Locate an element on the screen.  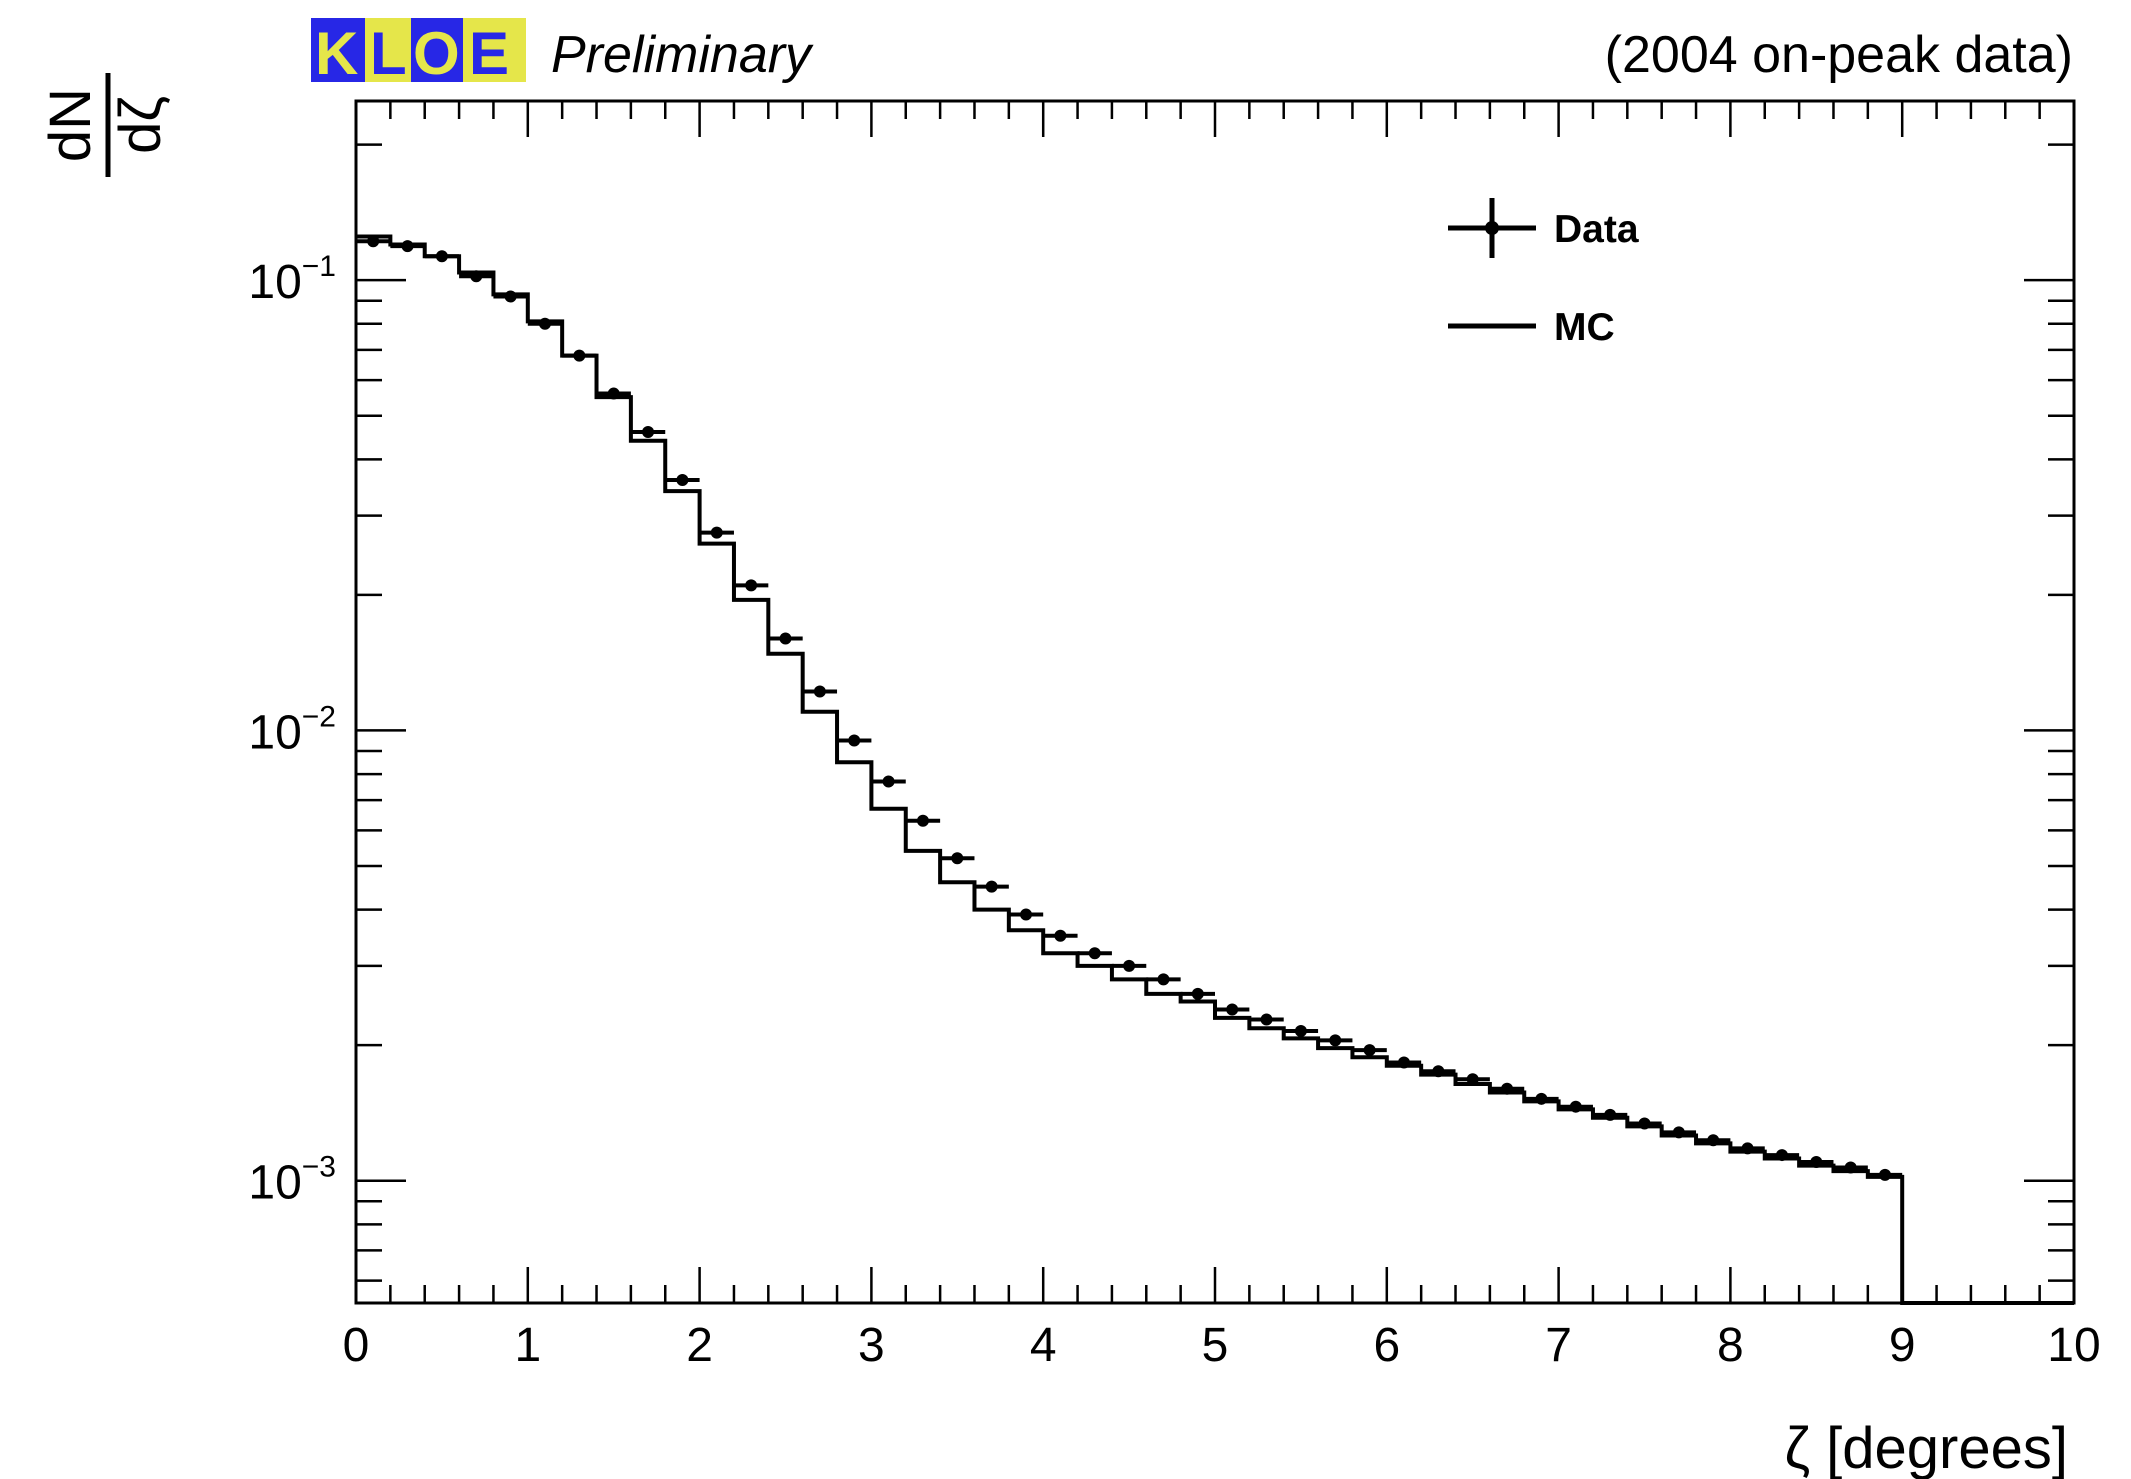
y-axis-title: dN dζ is located at coordinates (105, 125).